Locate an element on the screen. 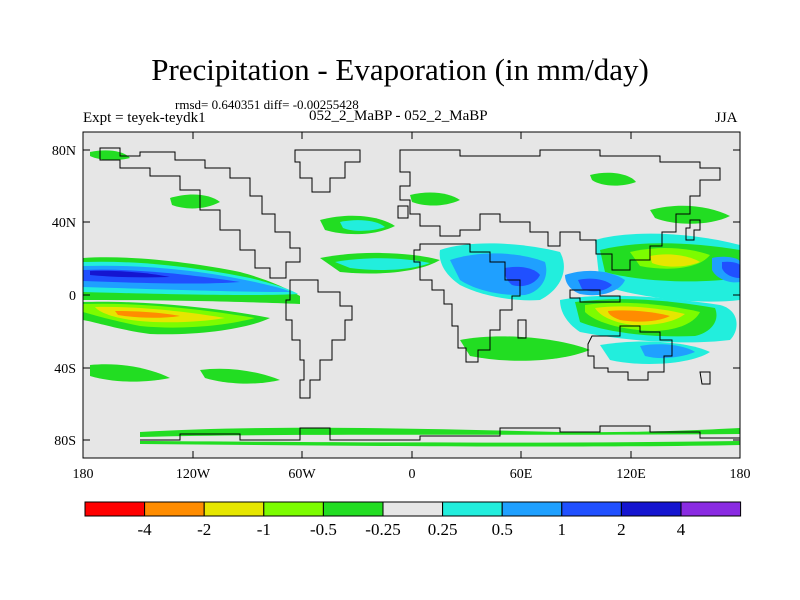 The width and height of the screenshot is (800, 600). cb-label-4: -0.25 is located at coordinates (382, 529).